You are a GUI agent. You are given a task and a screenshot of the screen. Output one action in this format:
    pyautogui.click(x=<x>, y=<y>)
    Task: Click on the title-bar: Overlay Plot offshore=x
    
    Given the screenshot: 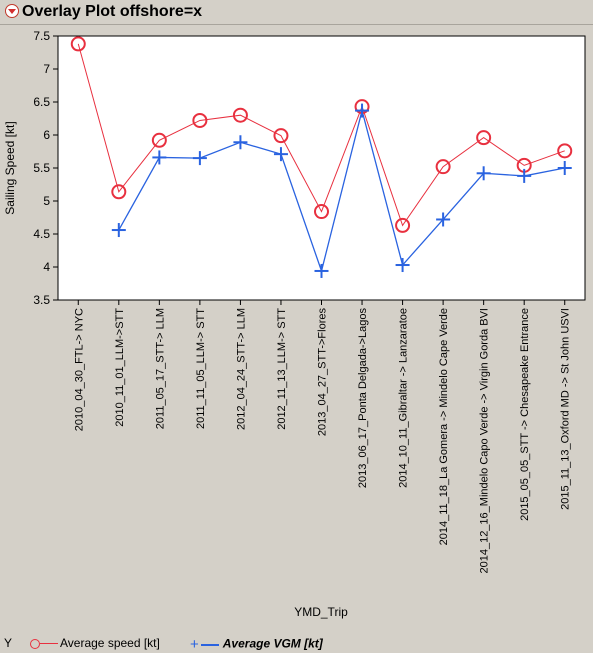 What is the action you would take?
    pyautogui.click(x=296, y=12)
    